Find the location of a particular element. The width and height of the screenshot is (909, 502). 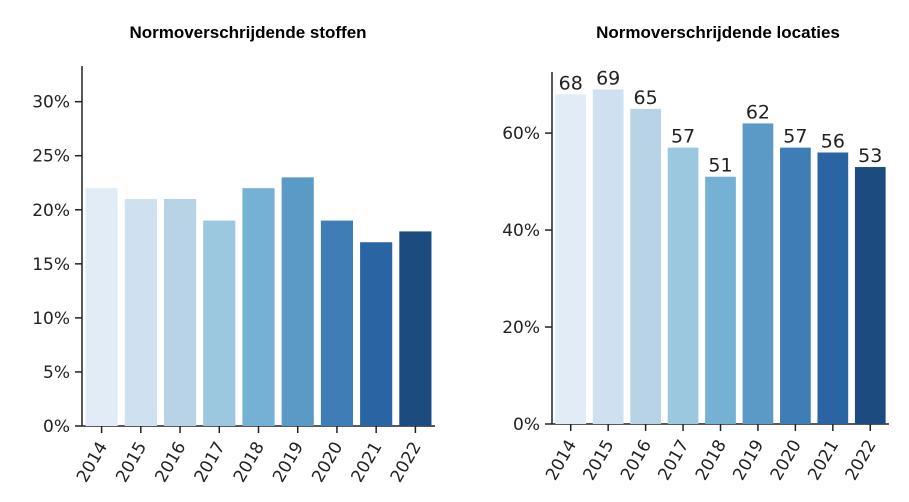

y-tick-label: 60% is located at coordinates (521, 134).